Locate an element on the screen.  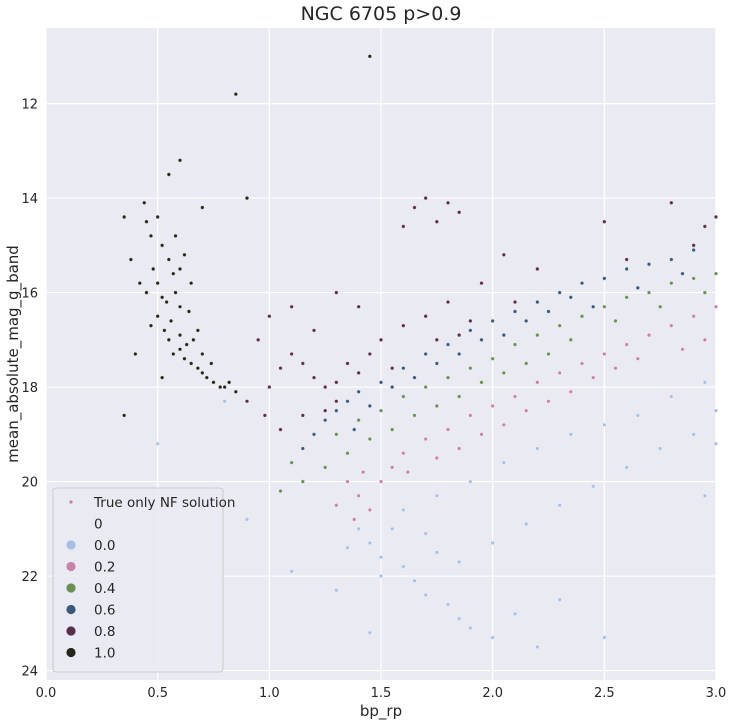
y-tick-label: 24 is located at coordinates (29, 672).